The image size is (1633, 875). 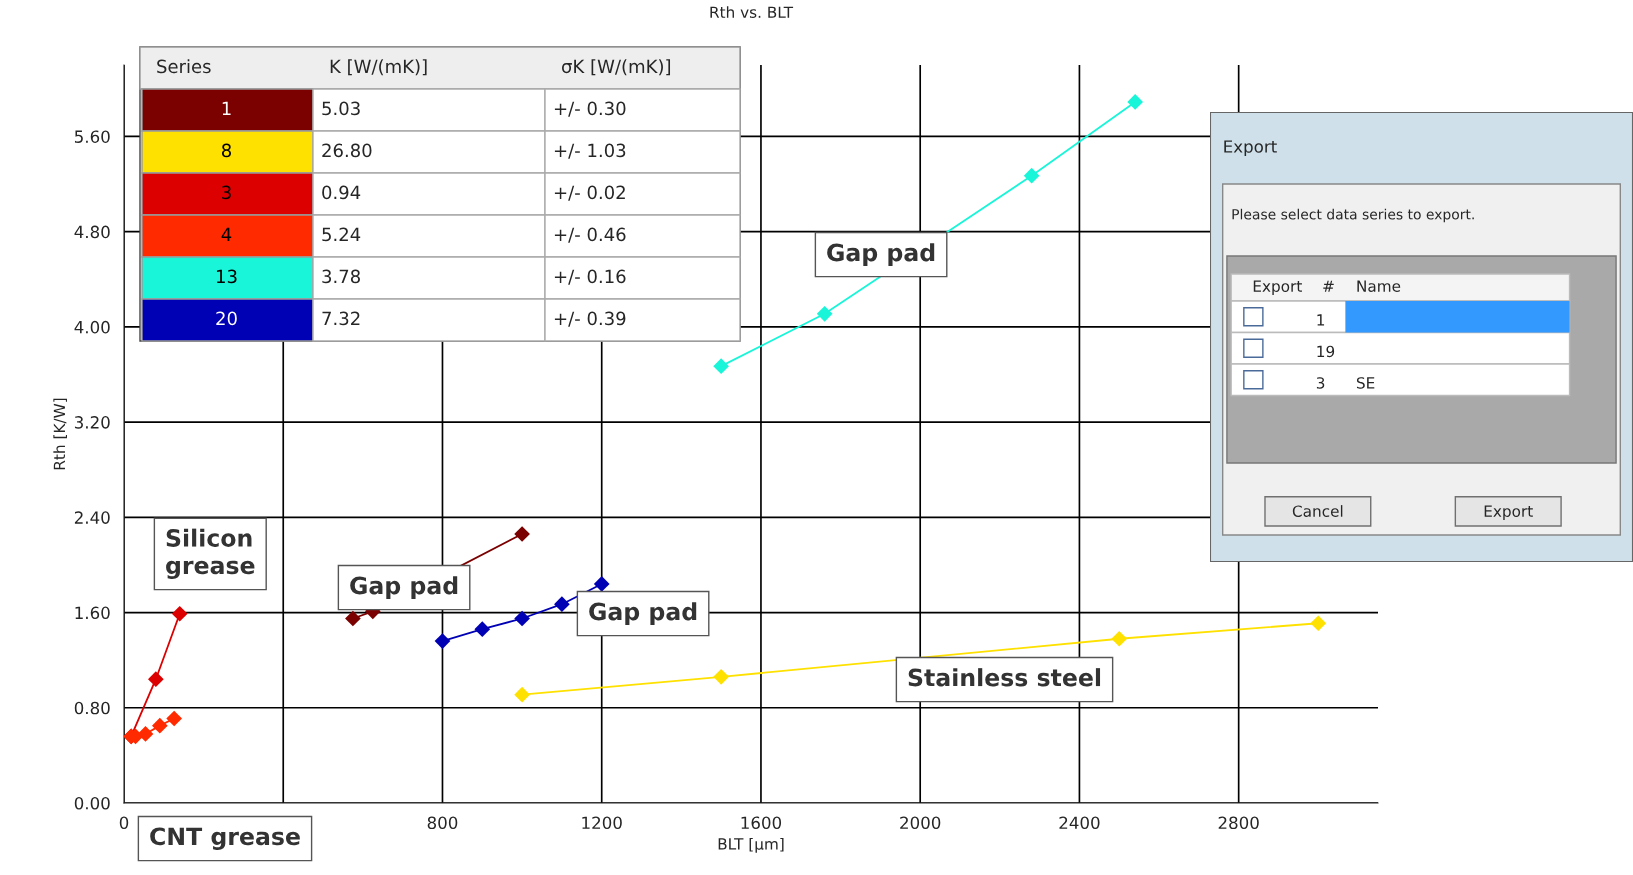 What do you see at coordinates (590, 109) in the screenshot?
I see `annotation: +/- 0.30` at bounding box center [590, 109].